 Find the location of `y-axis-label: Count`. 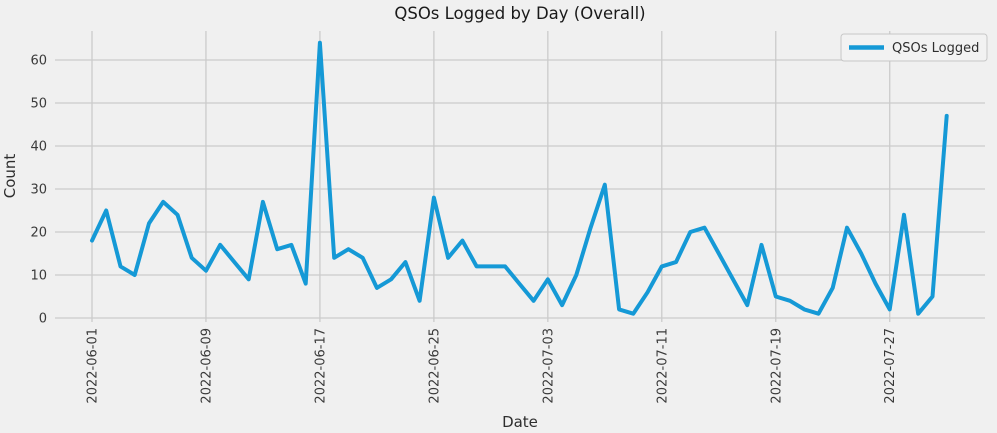

y-axis-label: Count is located at coordinates (10, 176).